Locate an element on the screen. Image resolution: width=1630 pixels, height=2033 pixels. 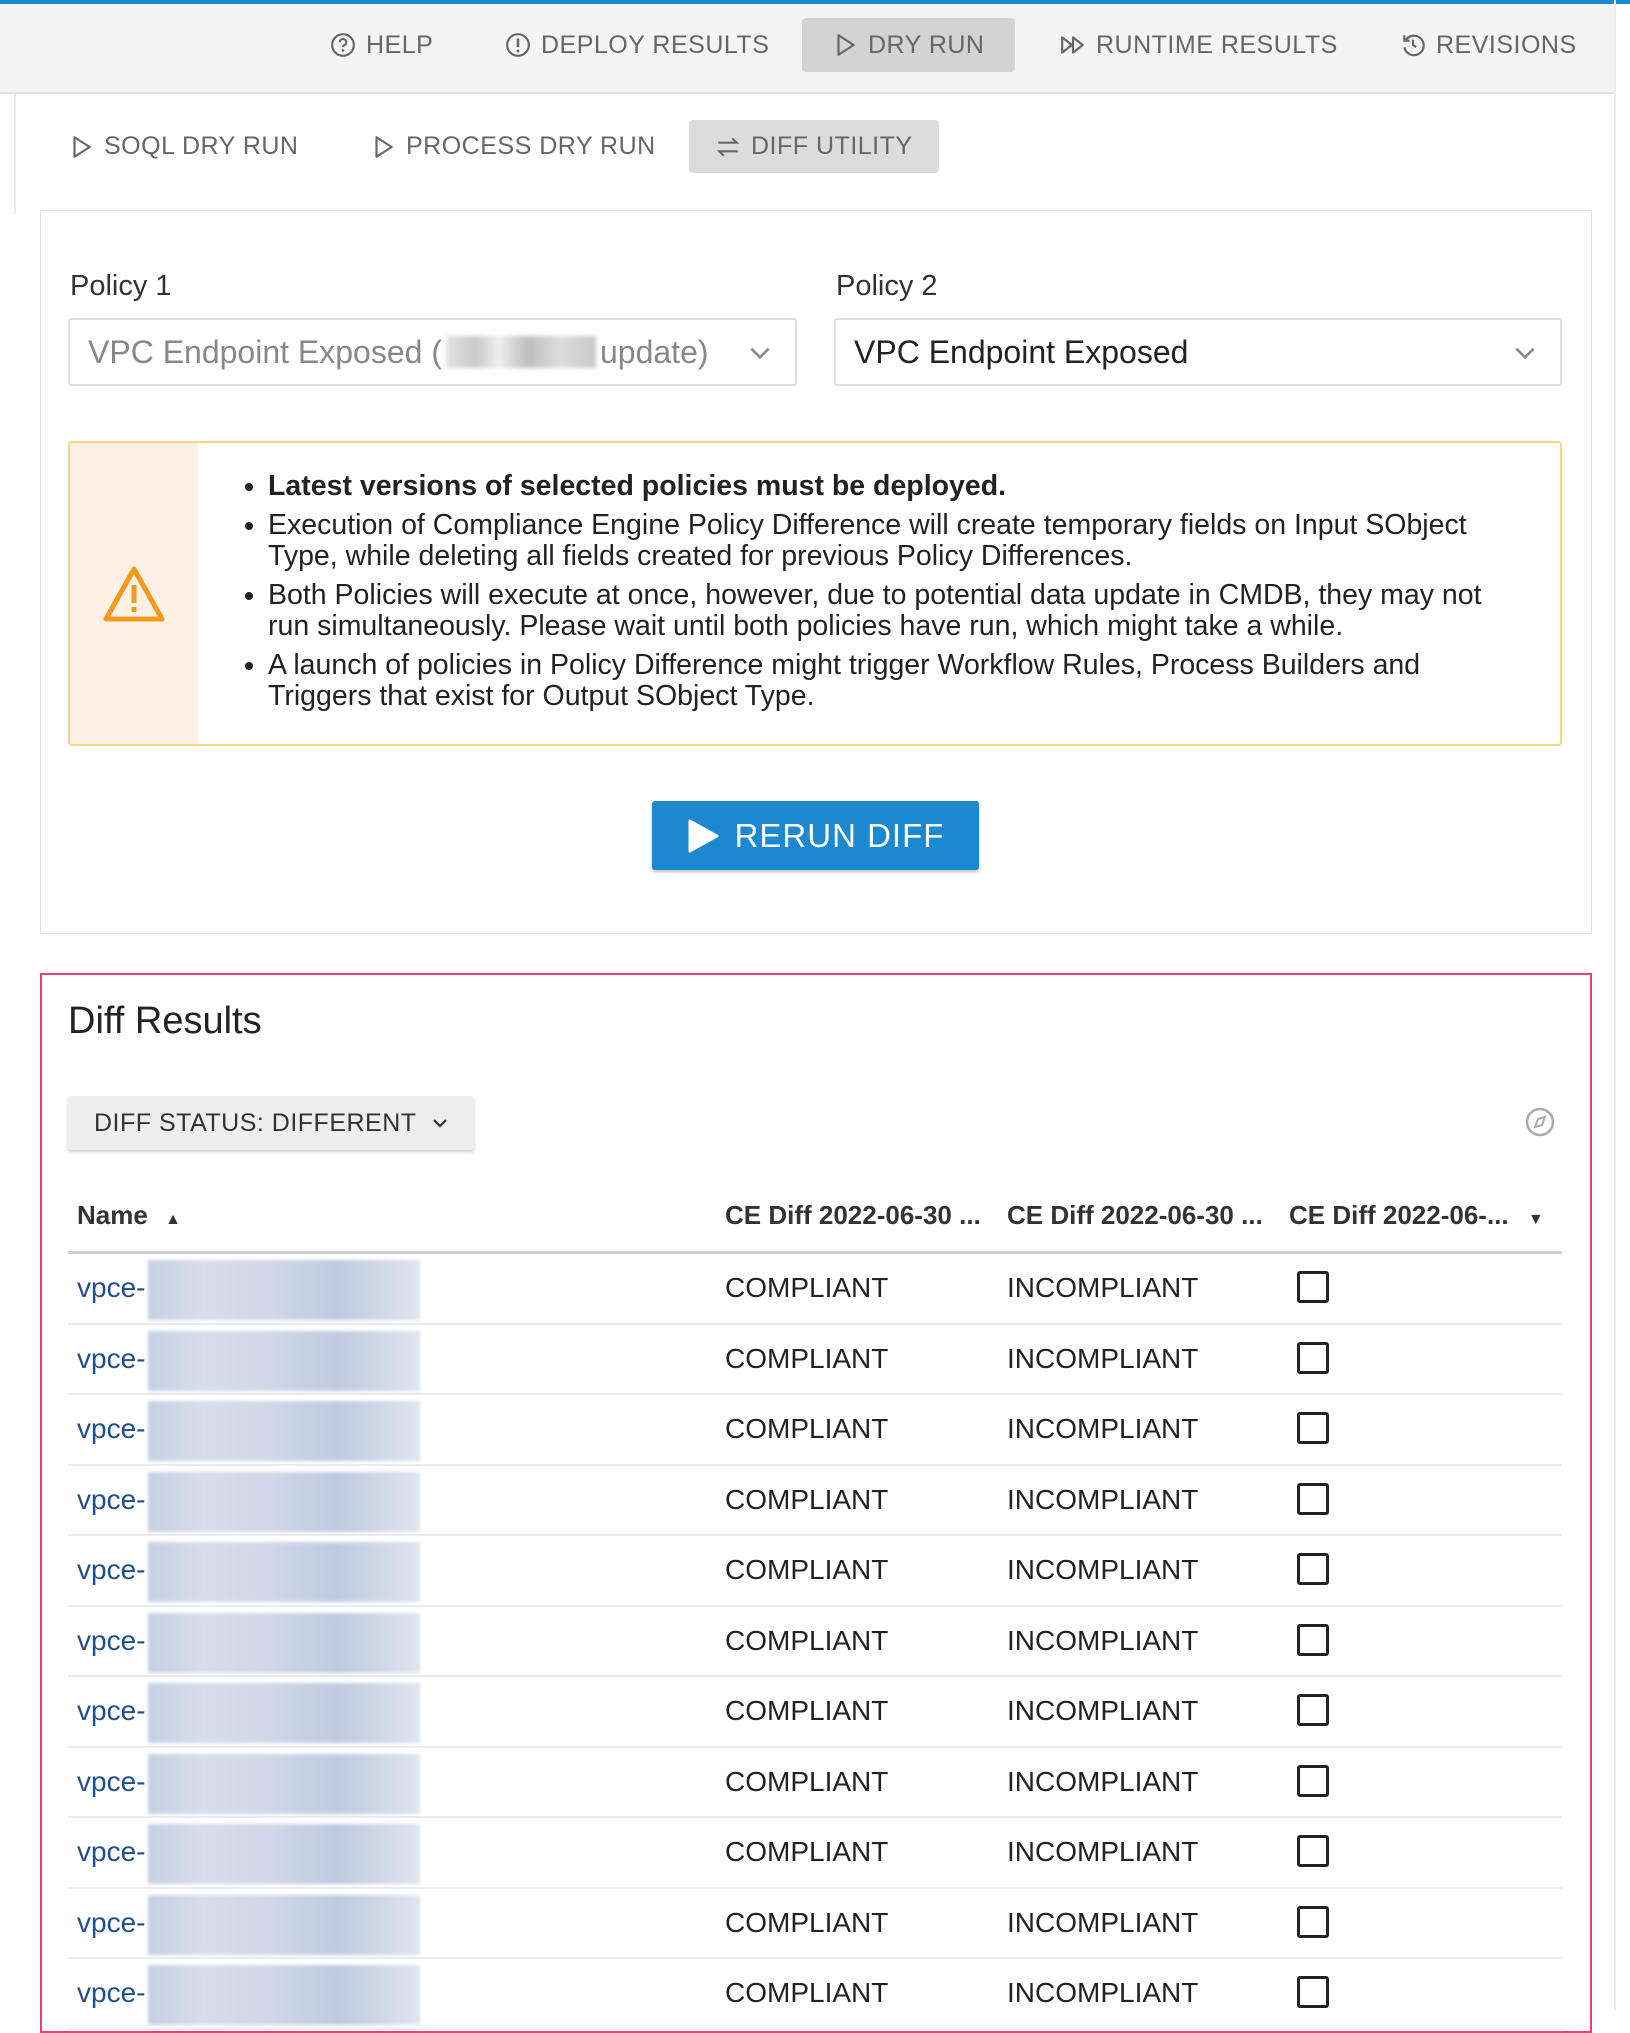
rerun-diff-label: RERUN DIFF is located at coordinates (839, 835).